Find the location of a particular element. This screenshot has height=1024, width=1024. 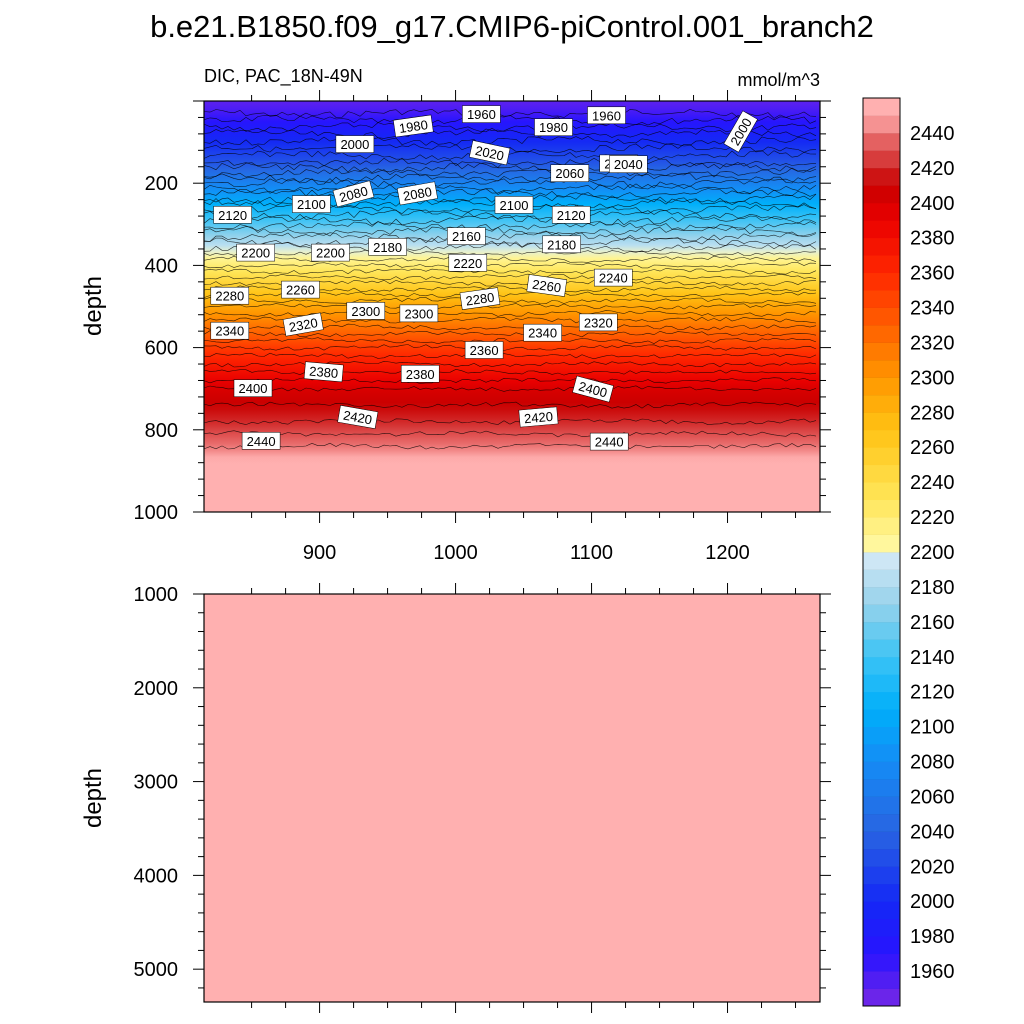

x-tick-label: 1200 is located at coordinates (727, 553).